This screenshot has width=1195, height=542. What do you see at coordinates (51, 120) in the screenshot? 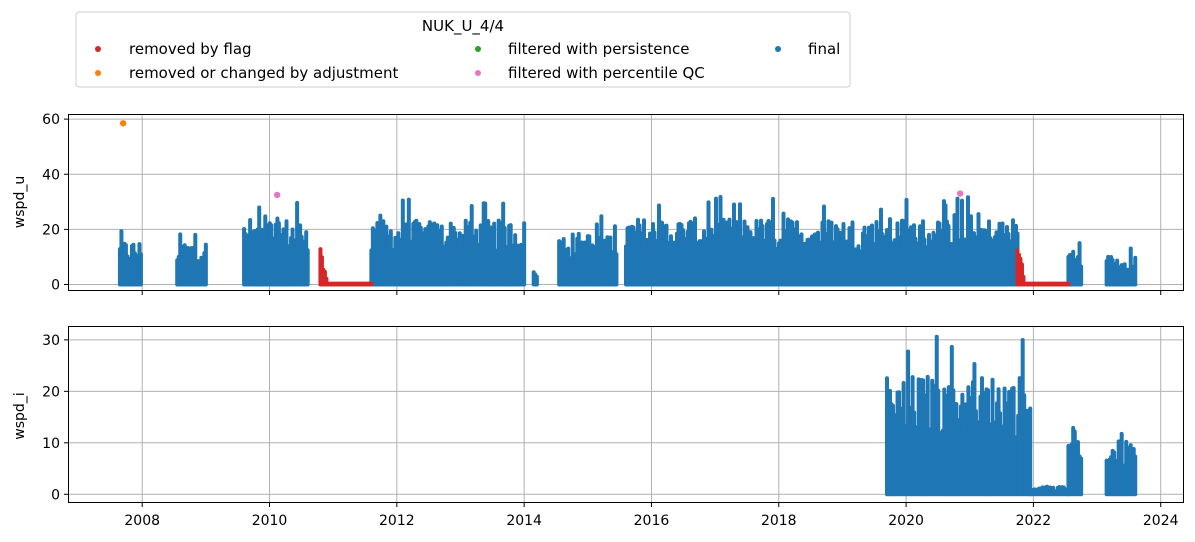
I see `ytick-label: 60` at bounding box center [51, 120].